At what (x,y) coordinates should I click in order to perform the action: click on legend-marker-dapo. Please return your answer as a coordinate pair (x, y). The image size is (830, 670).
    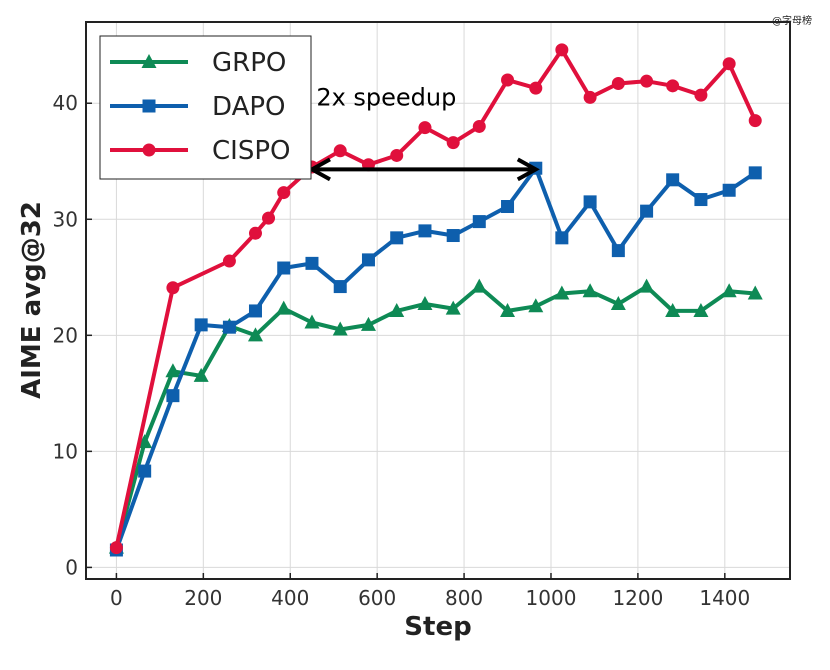
    Looking at the image, I should click on (149, 106).